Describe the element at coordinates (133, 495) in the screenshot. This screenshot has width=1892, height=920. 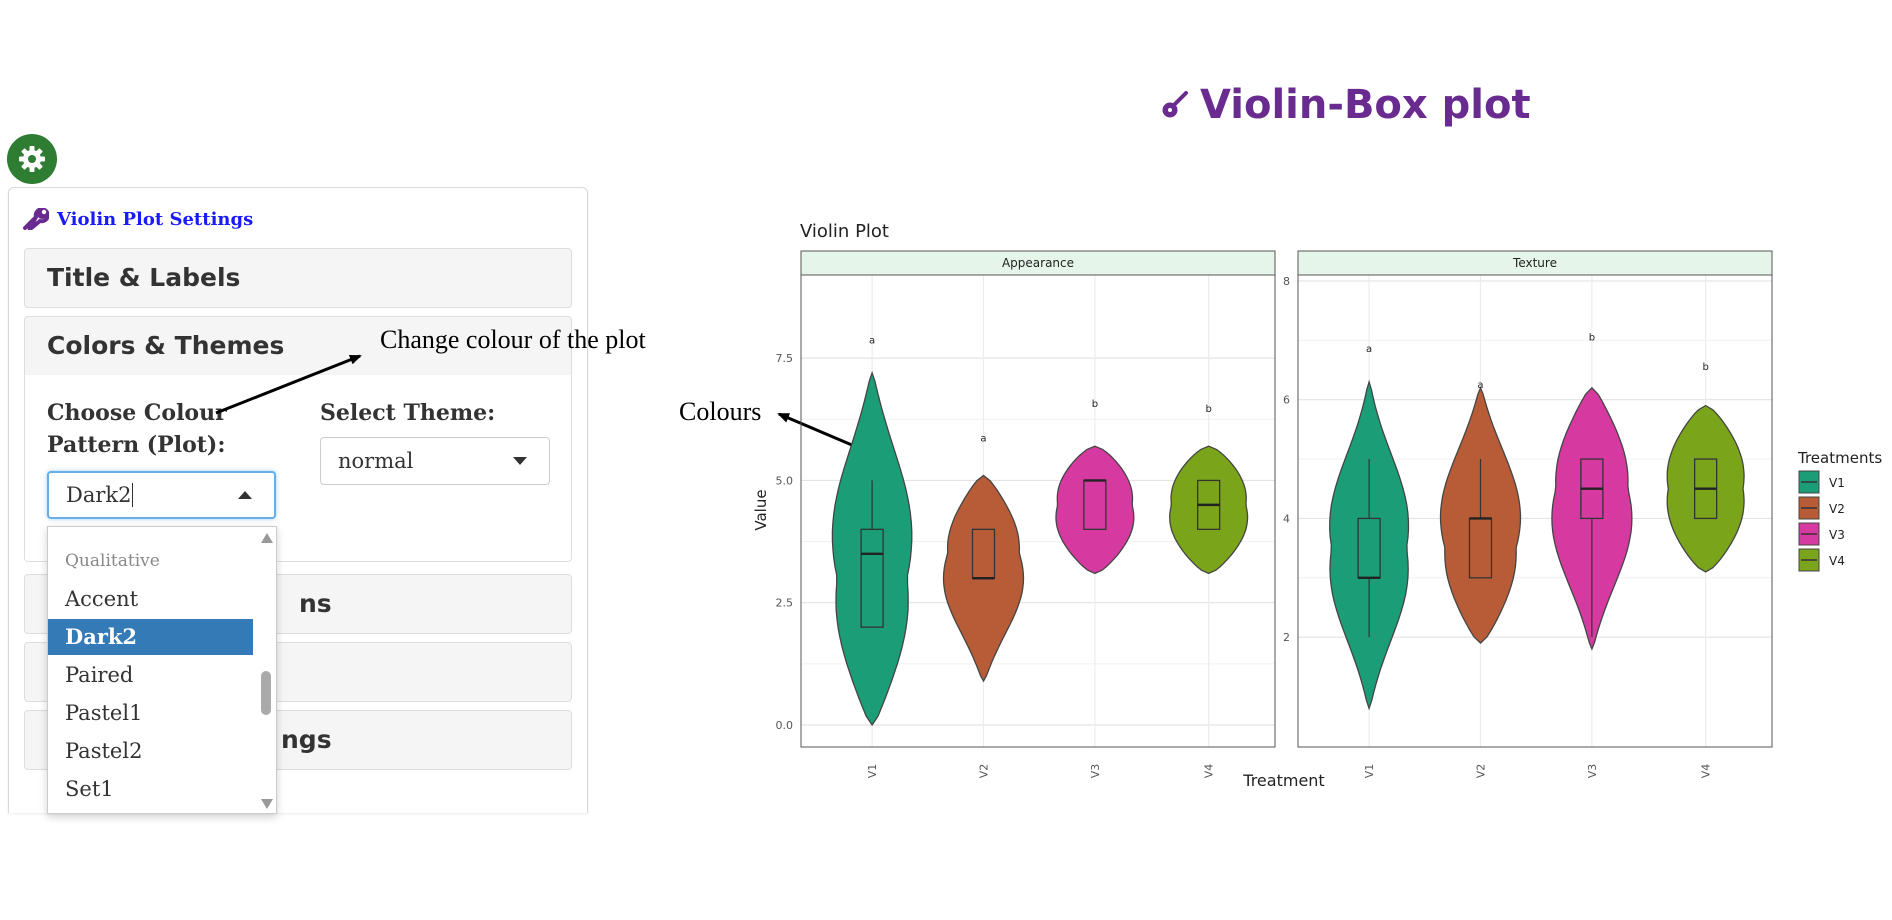
I see `text-cursor` at that location.